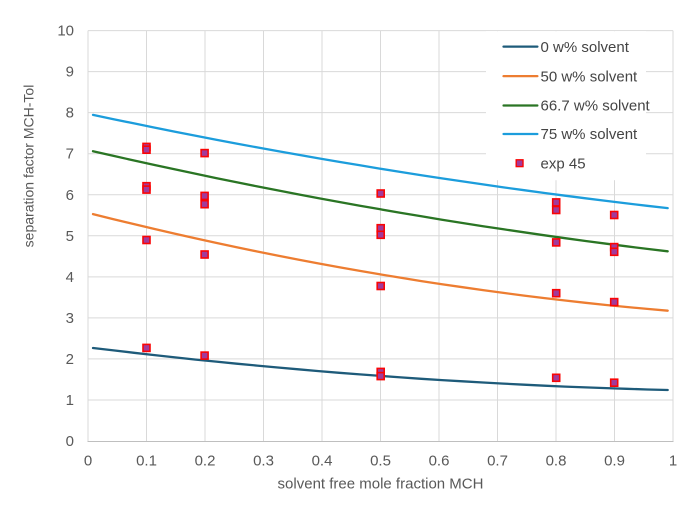 The height and width of the screenshot is (506, 696). What do you see at coordinates (70, 359) in the screenshot?
I see `svg-text: 2` at bounding box center [70, 359].